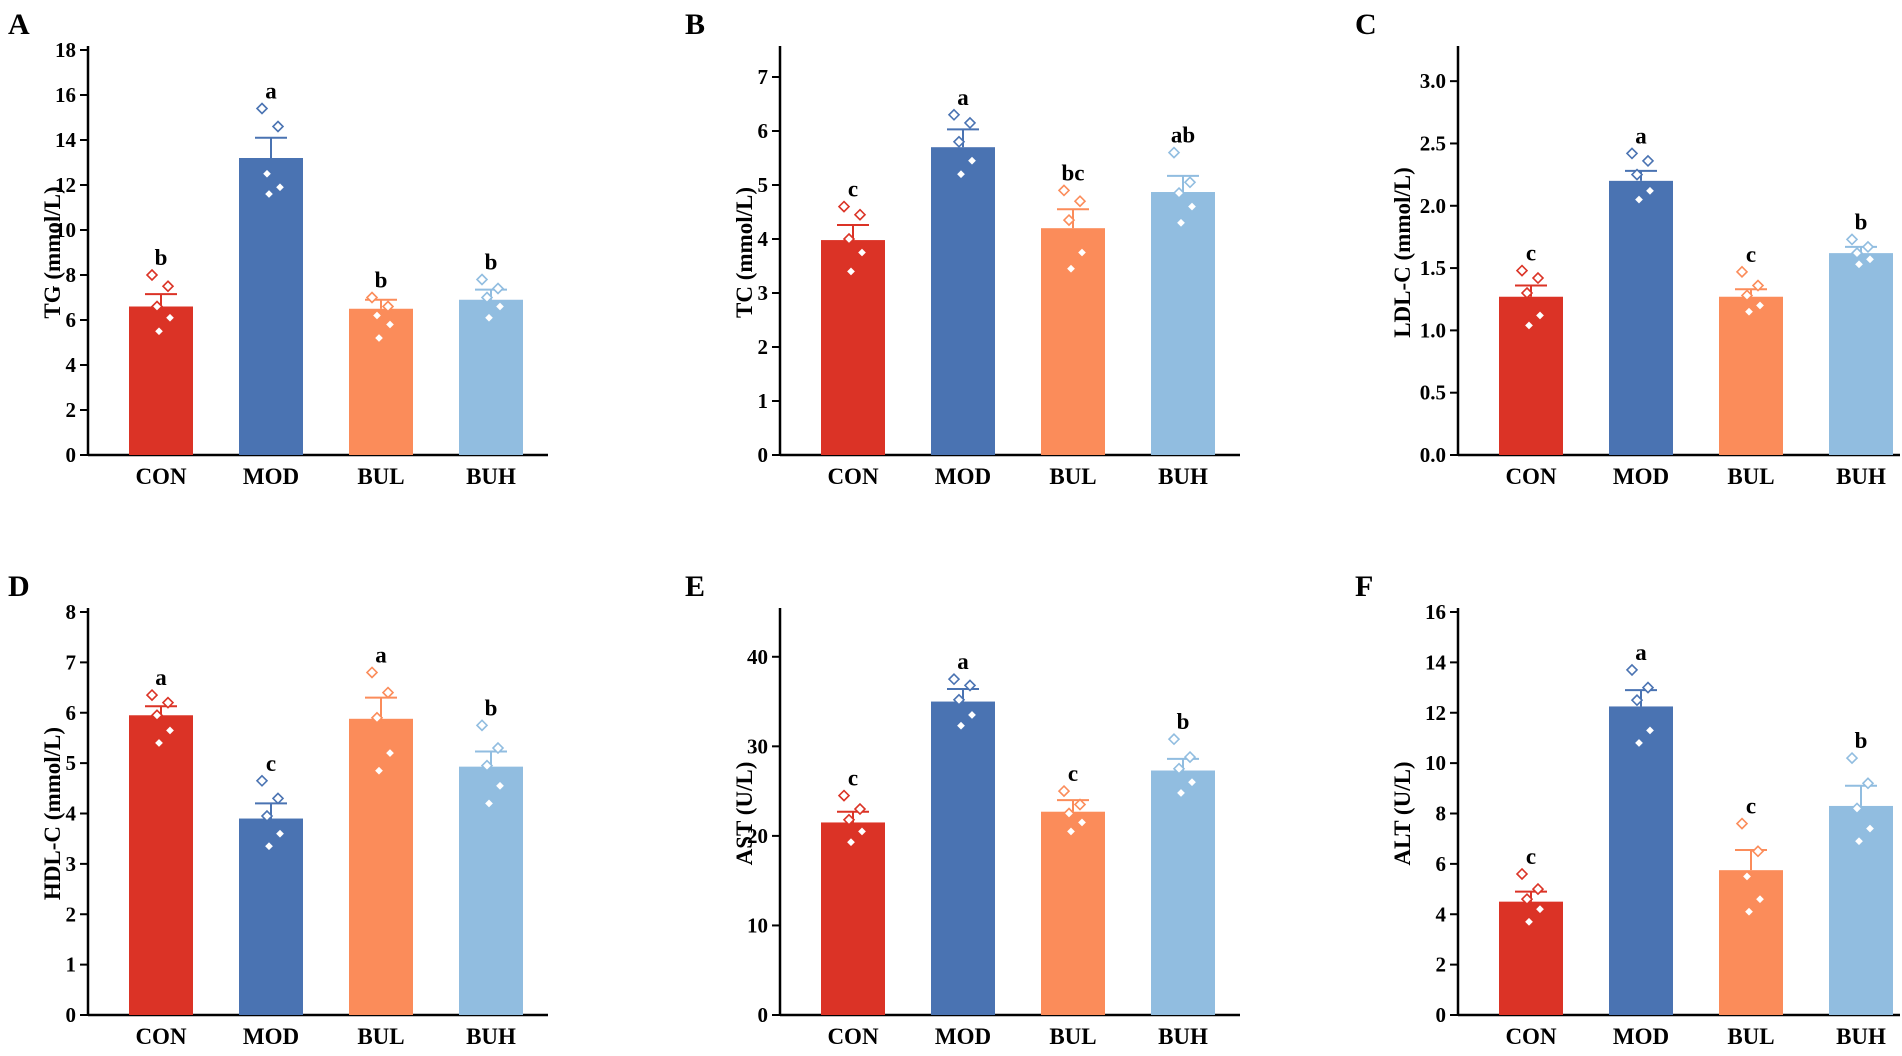 This screenshot has height=1056, width=1902. What do you see at coordinates (1441, 965) in the screenshot?
I see `y-tick-label: 2` at bounding box center [1441, 965].